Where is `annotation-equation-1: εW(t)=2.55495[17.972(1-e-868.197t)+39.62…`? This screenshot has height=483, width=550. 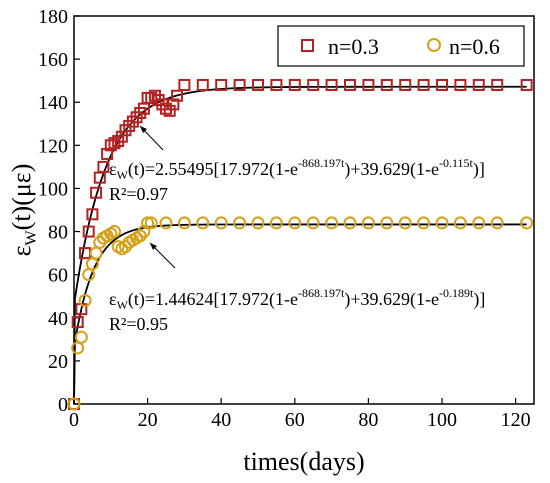
annotation-equation-1: εW(t)=2.55495[17.972(1-e-868.197t)+39.62… is located at coordinates (297, 169).